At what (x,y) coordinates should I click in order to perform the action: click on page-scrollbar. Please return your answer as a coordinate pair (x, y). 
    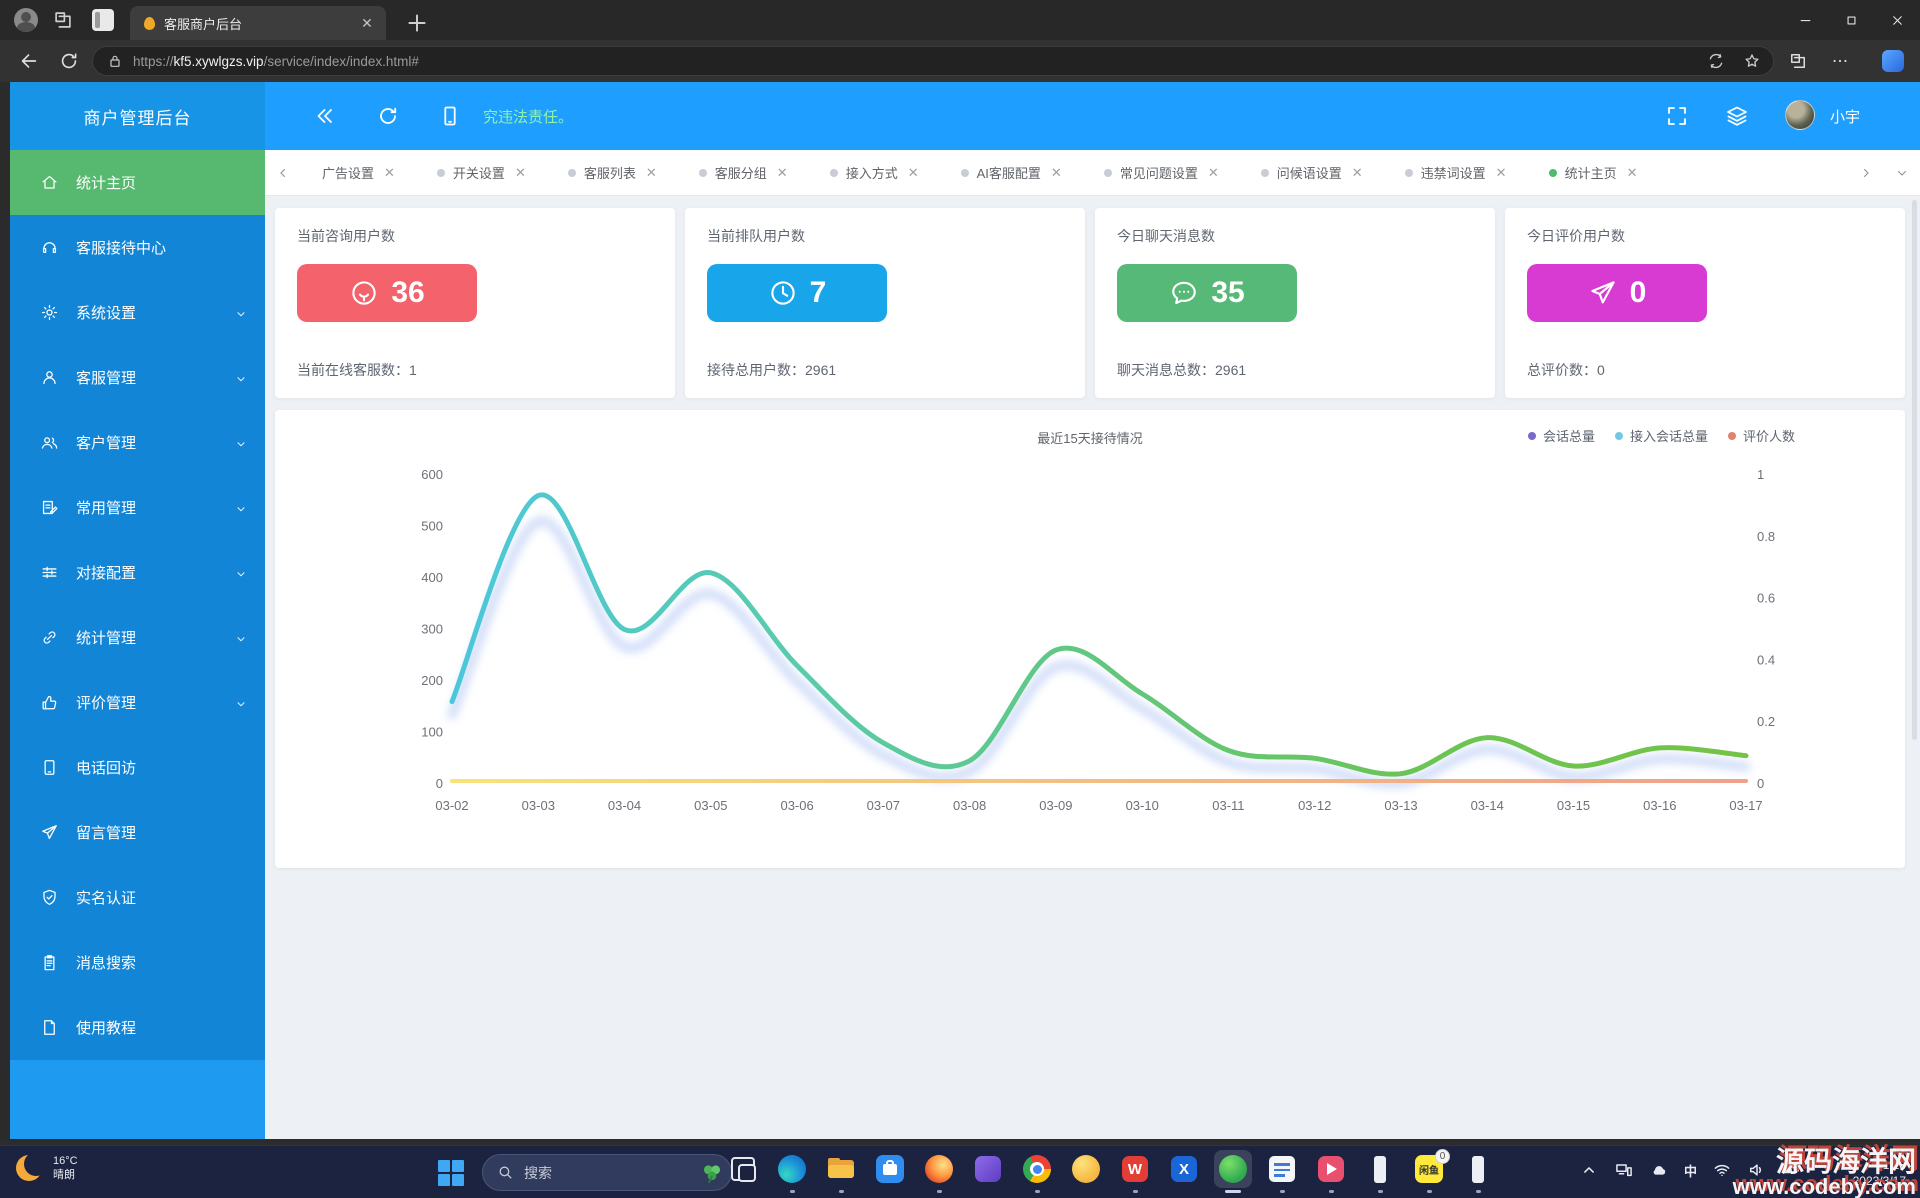
    Looking at the image, I should click on (1914, 470).